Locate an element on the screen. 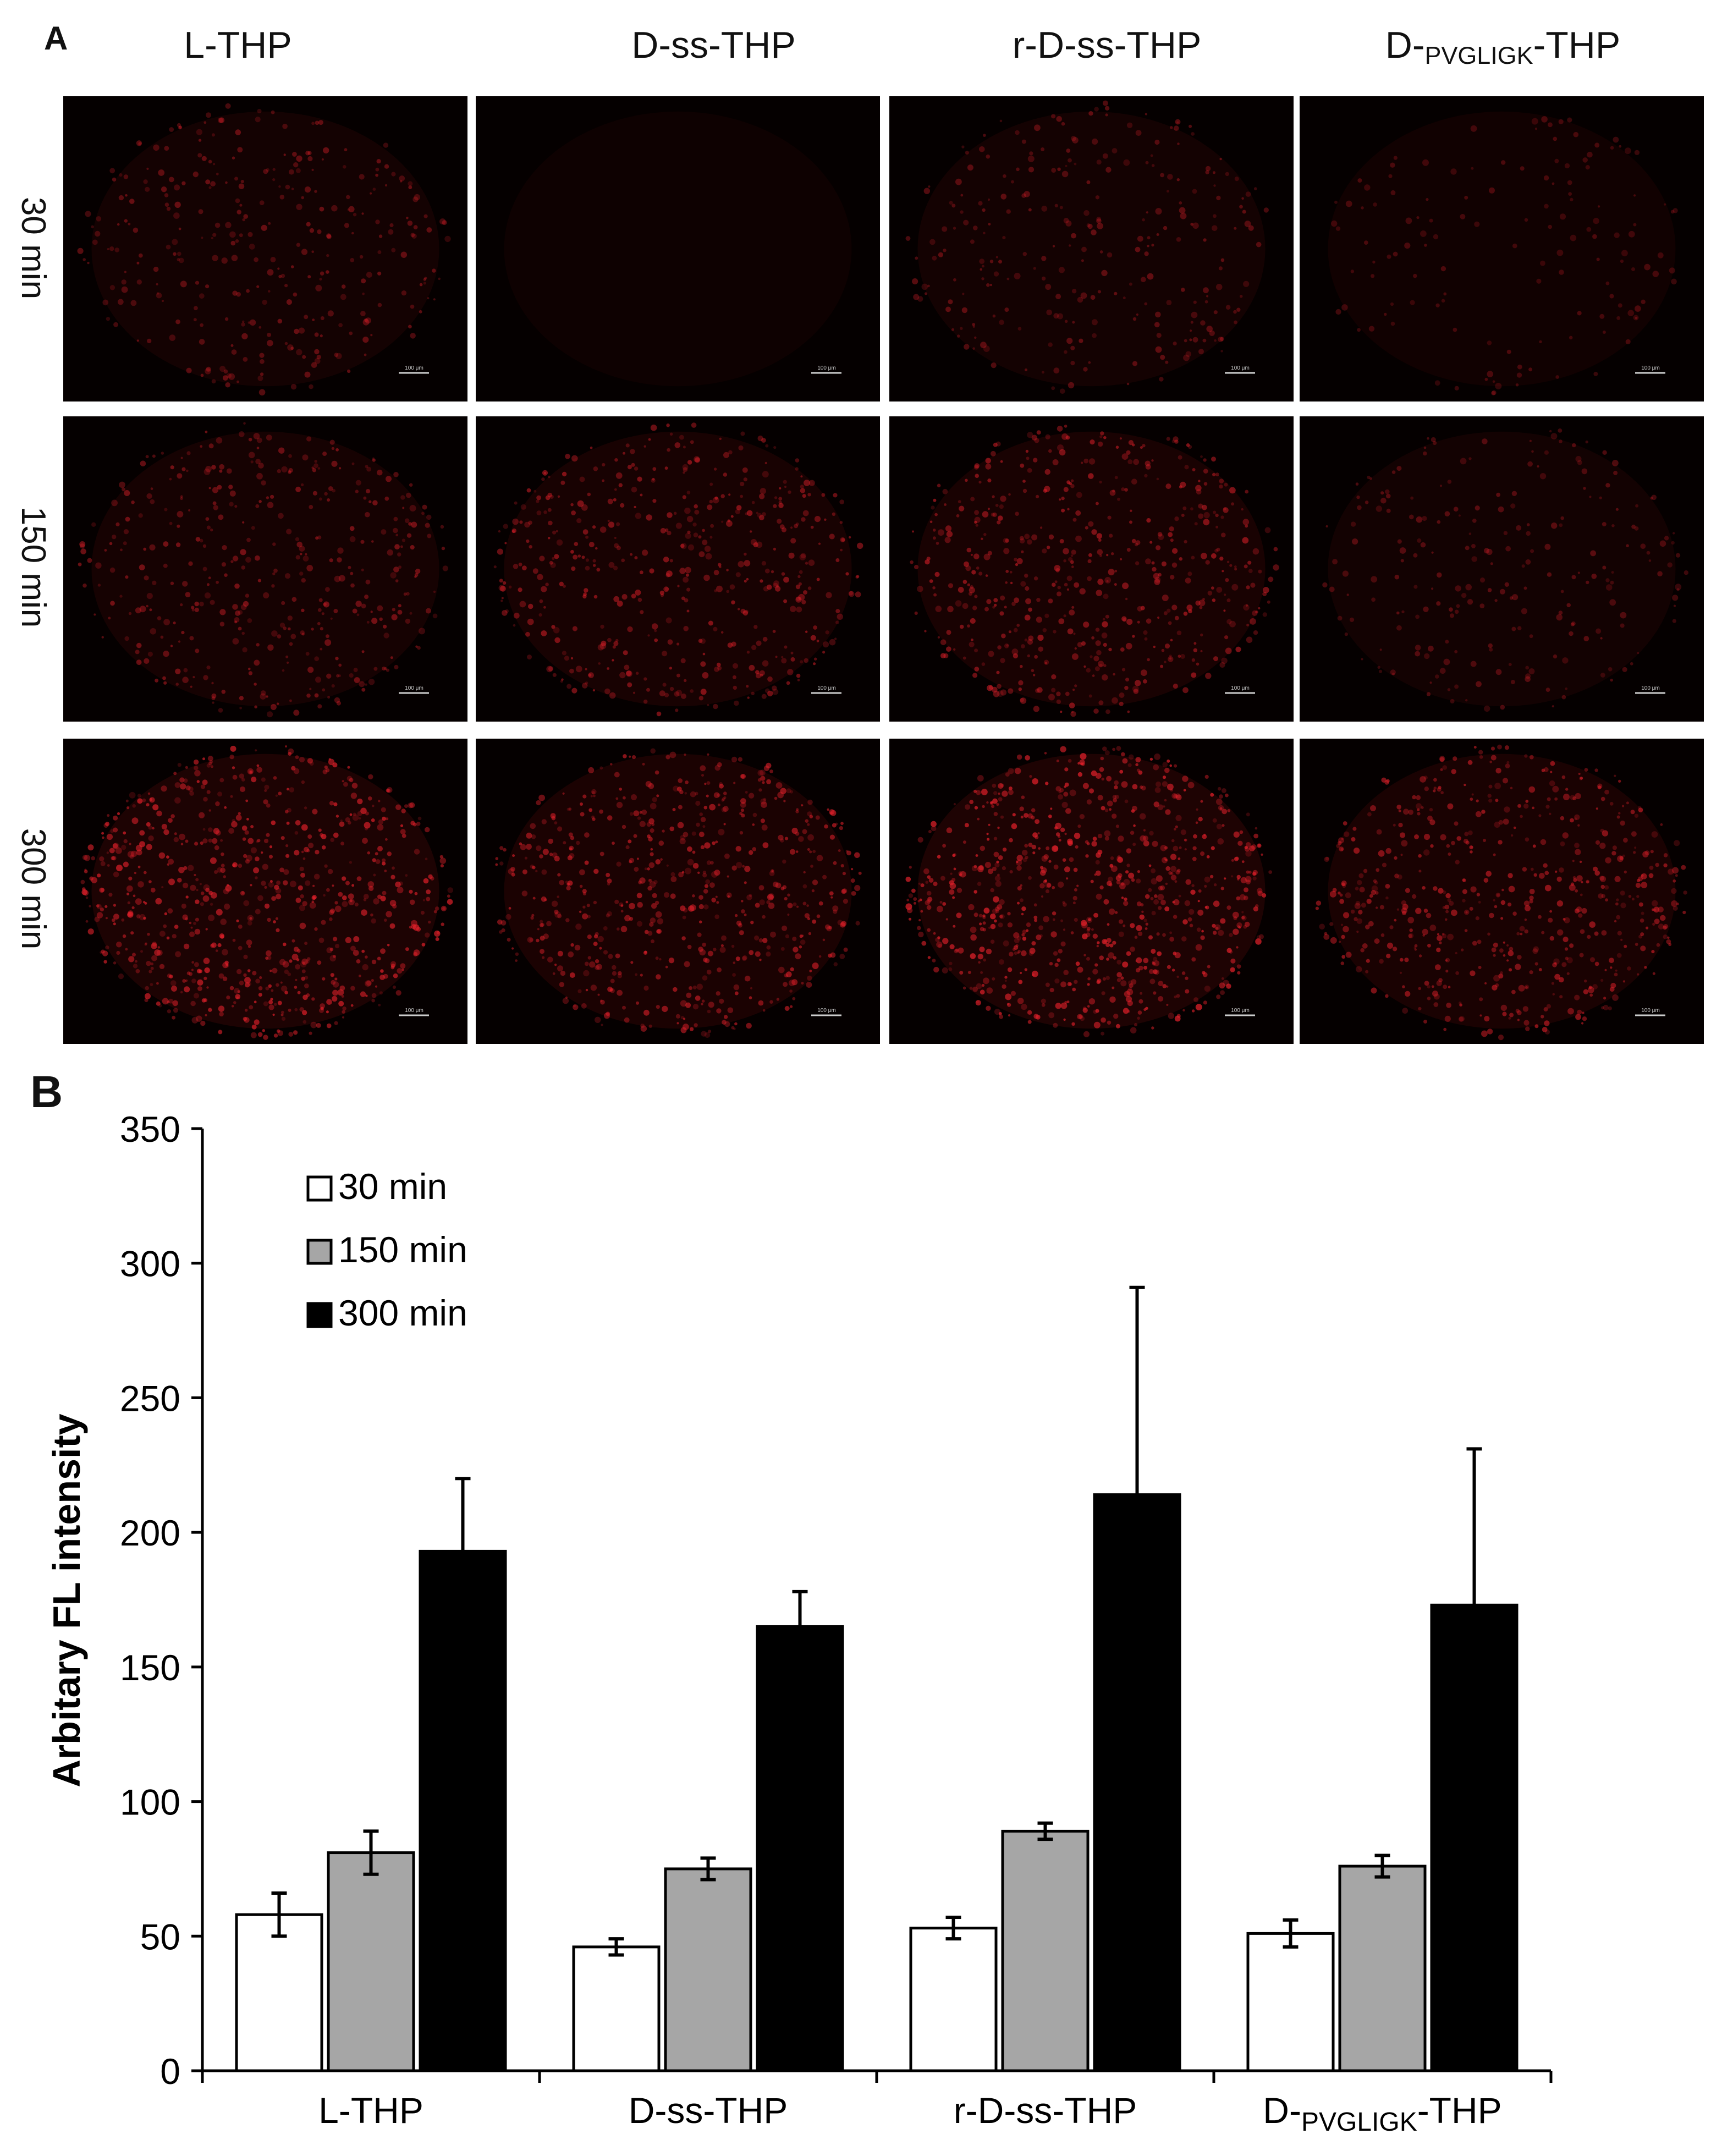 The image size is (1733, 2156). column-label-d-pvgligk-thp: D-PVGLIGK-THP is located at coordinates (1503, 47).